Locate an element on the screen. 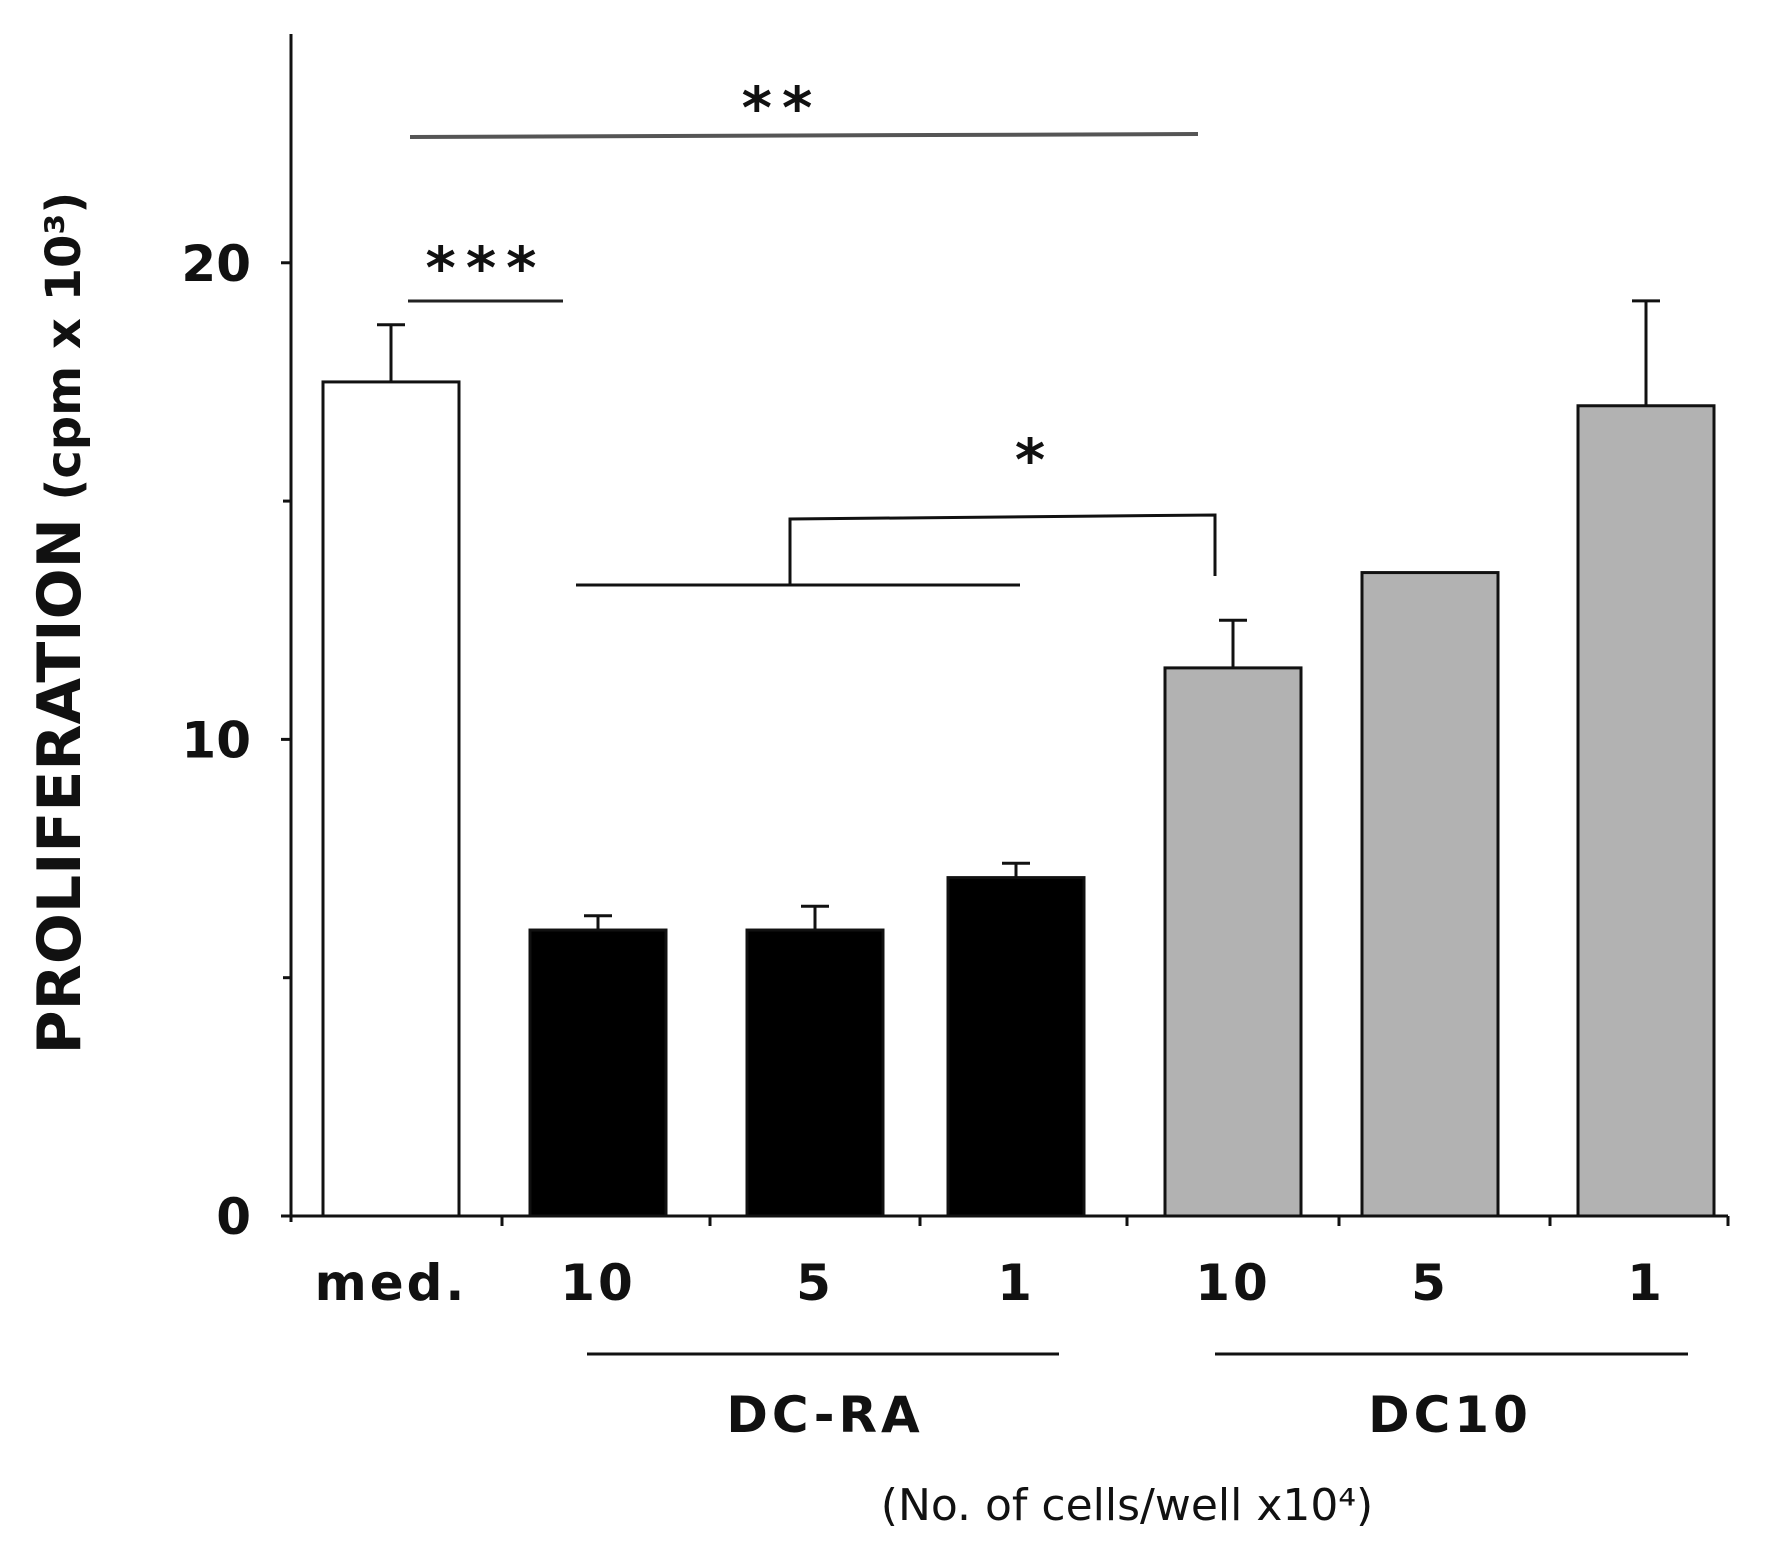 The width and height of the screenshot is (1768, 1544). group-label-dc-ra: DC-RA is located at coordinates (824, 1415).